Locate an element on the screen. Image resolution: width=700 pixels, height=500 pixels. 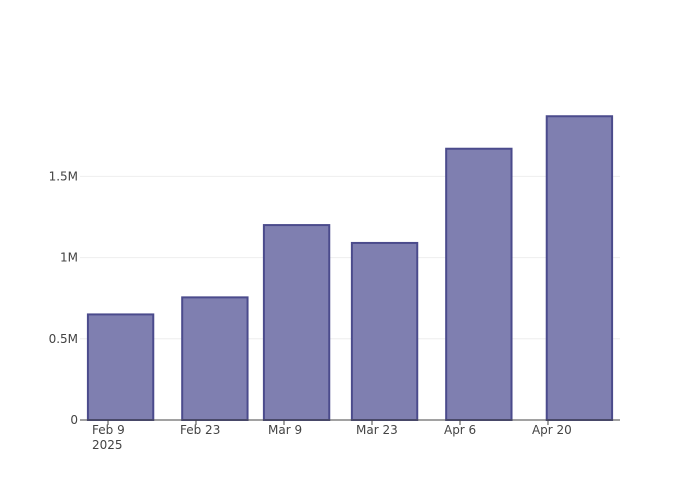
x-tick-label: Apr 6 is located at coordinates (460, 430).